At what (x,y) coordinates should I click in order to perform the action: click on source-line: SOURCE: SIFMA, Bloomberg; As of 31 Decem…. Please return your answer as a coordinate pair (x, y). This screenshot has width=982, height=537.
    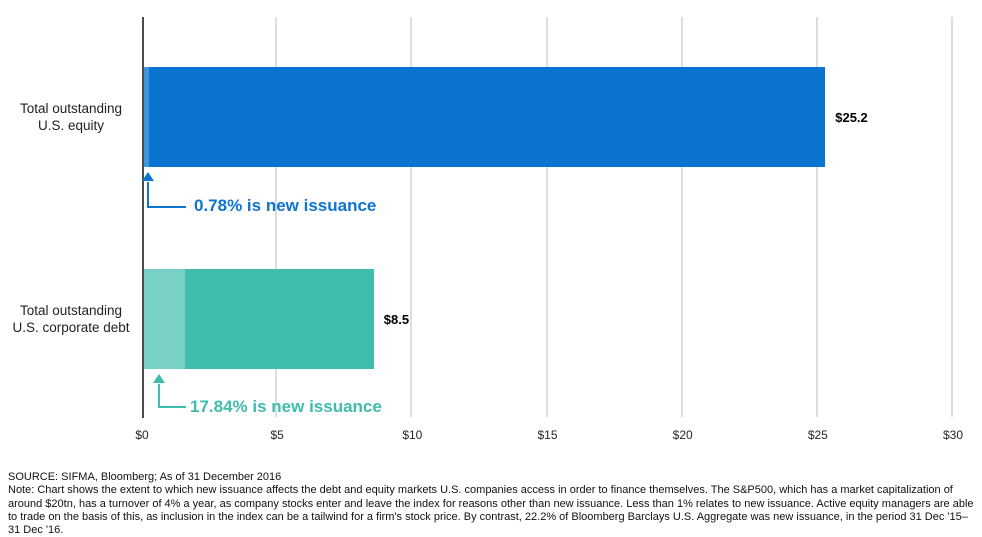
    Looking at the image, I should click on (145, 477).